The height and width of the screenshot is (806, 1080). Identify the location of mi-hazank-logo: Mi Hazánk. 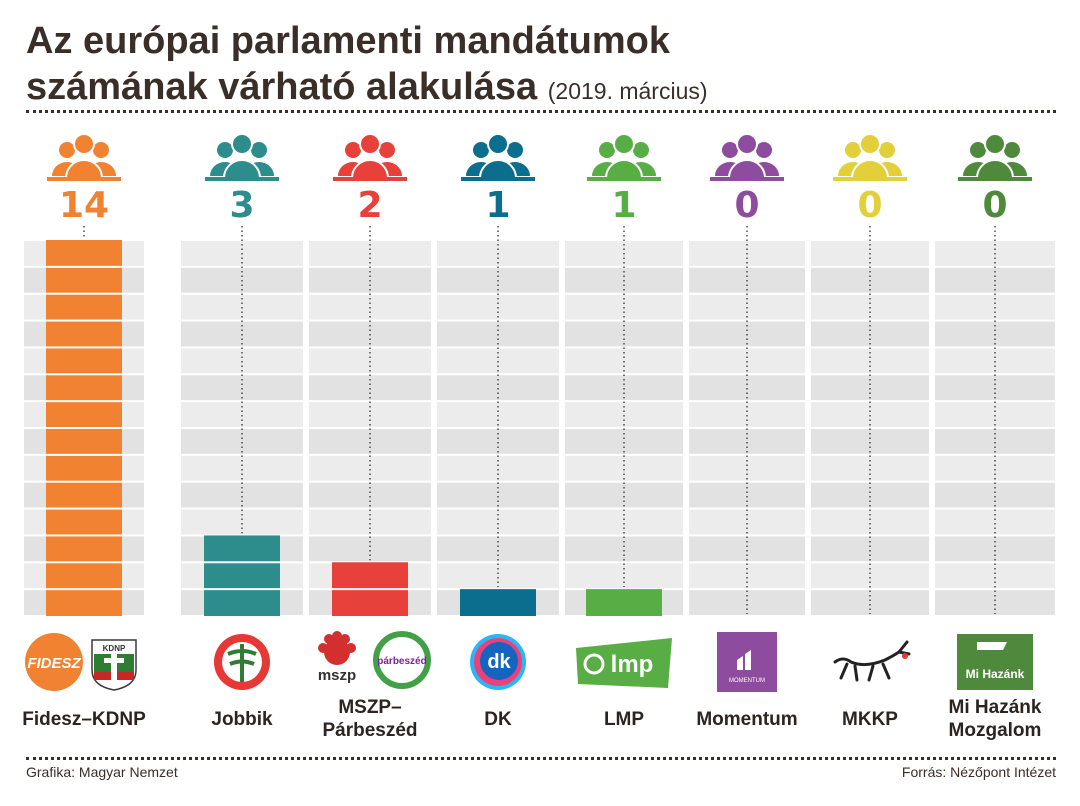
(995, 664).